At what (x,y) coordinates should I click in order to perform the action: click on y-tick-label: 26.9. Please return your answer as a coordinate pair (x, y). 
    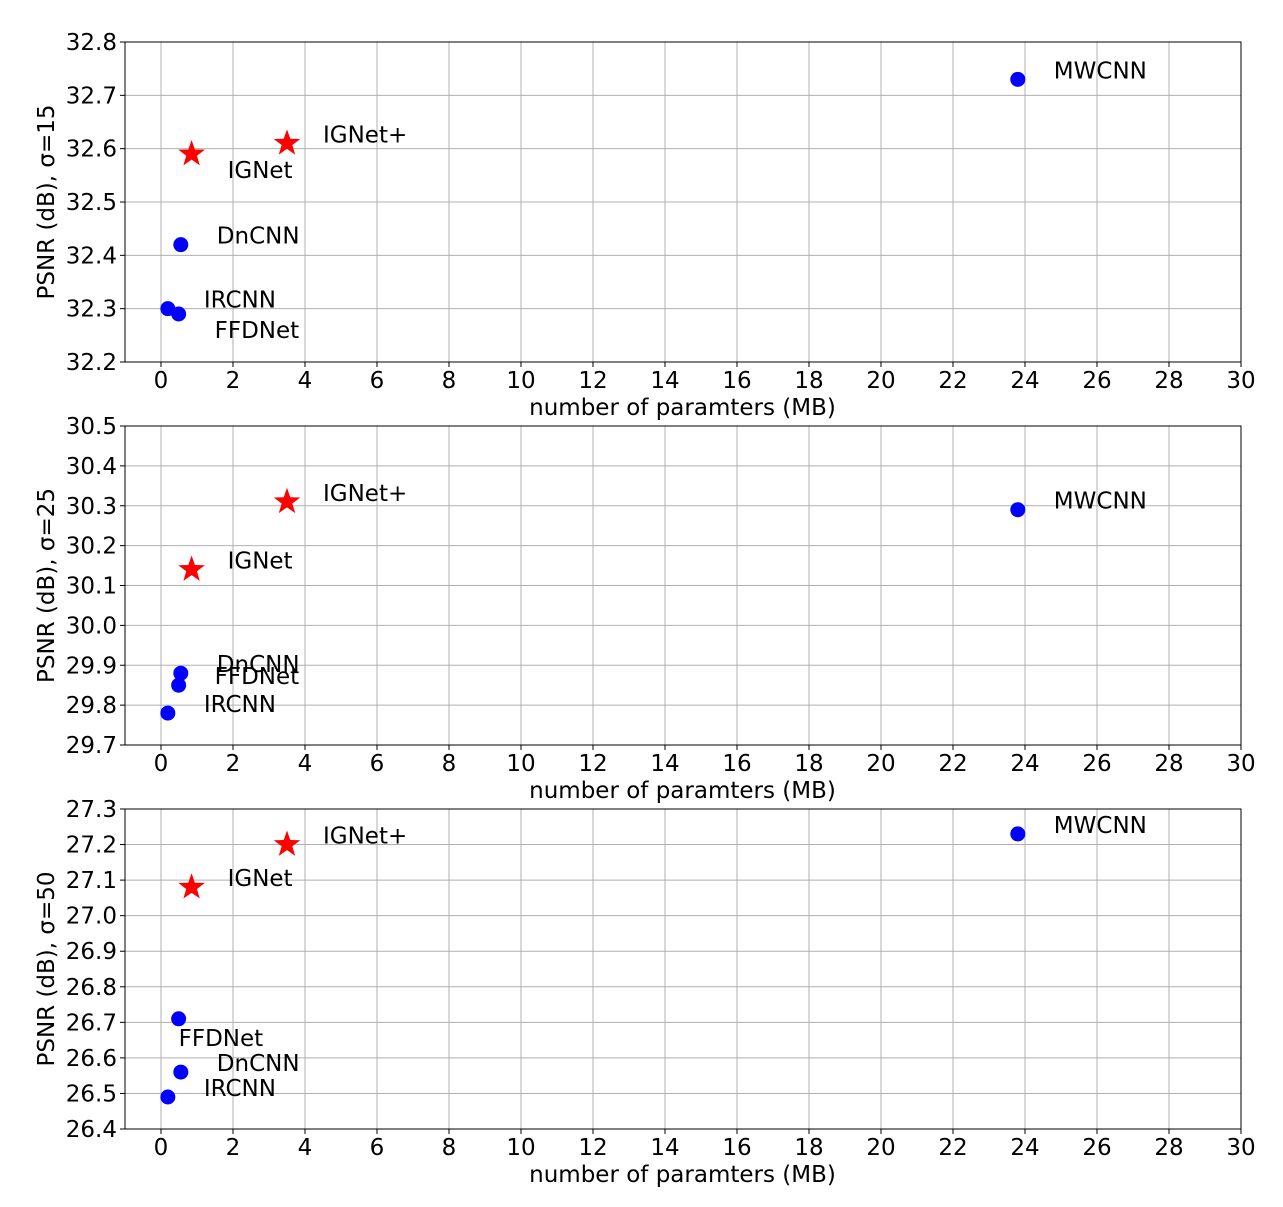
    Looking at the image, I should click on (91, 952).